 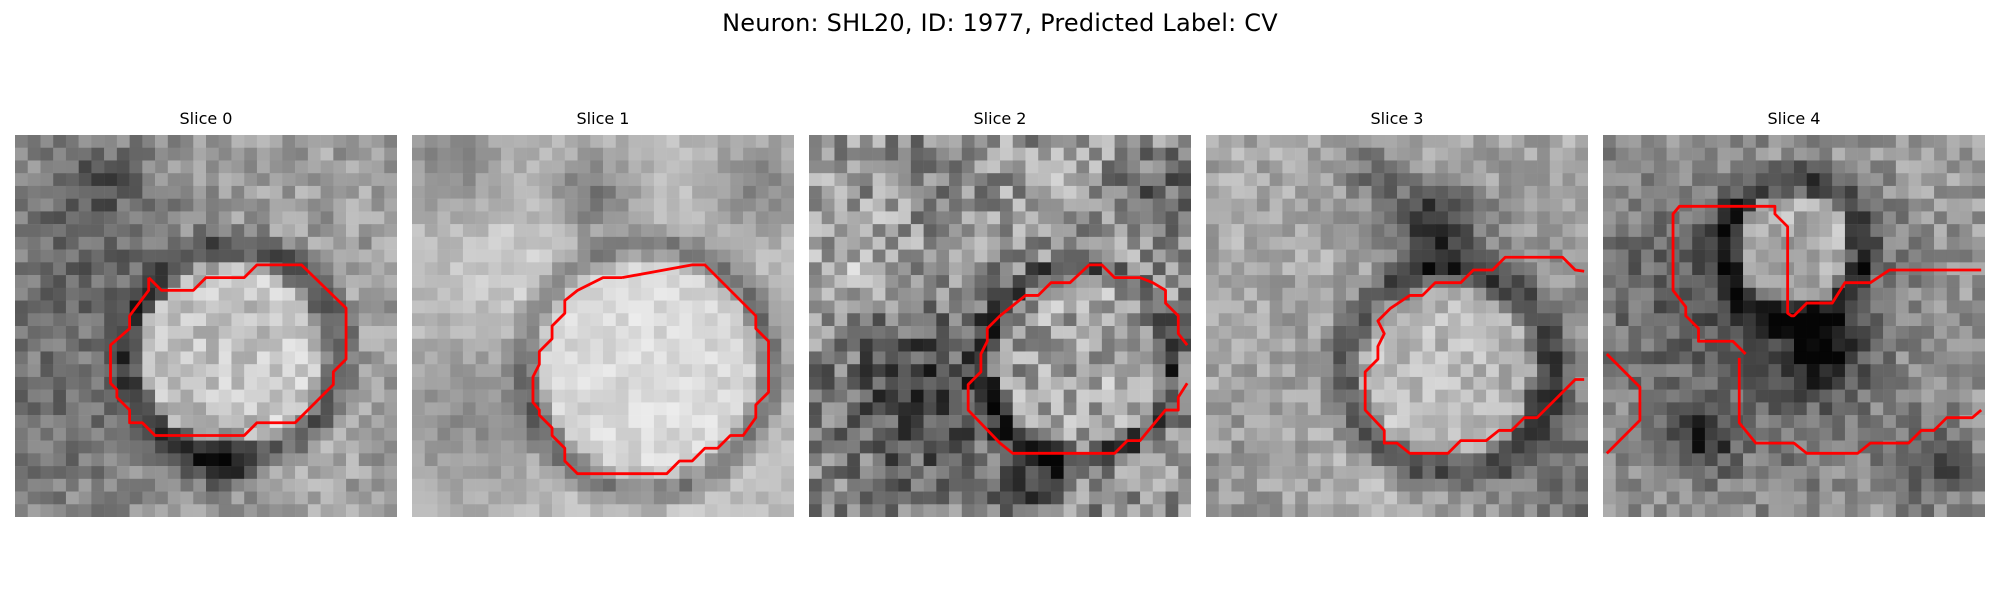 What do you see at coordinates (1826, 280) in the screenshot?
I see `cell-contour-upper` at bounding box center [1826, 280].